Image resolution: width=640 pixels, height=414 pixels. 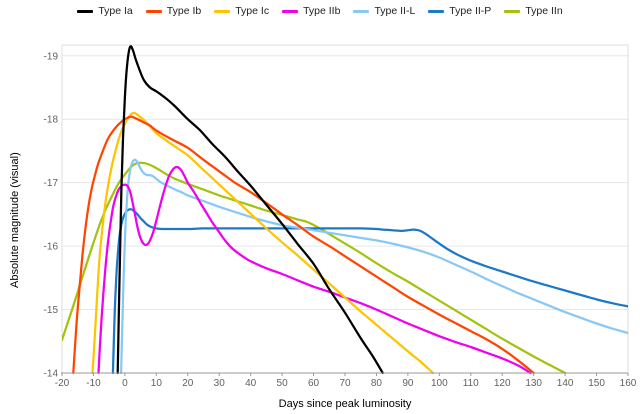 I want to click on x-tick-label: 40, so click(x=251, y=383).